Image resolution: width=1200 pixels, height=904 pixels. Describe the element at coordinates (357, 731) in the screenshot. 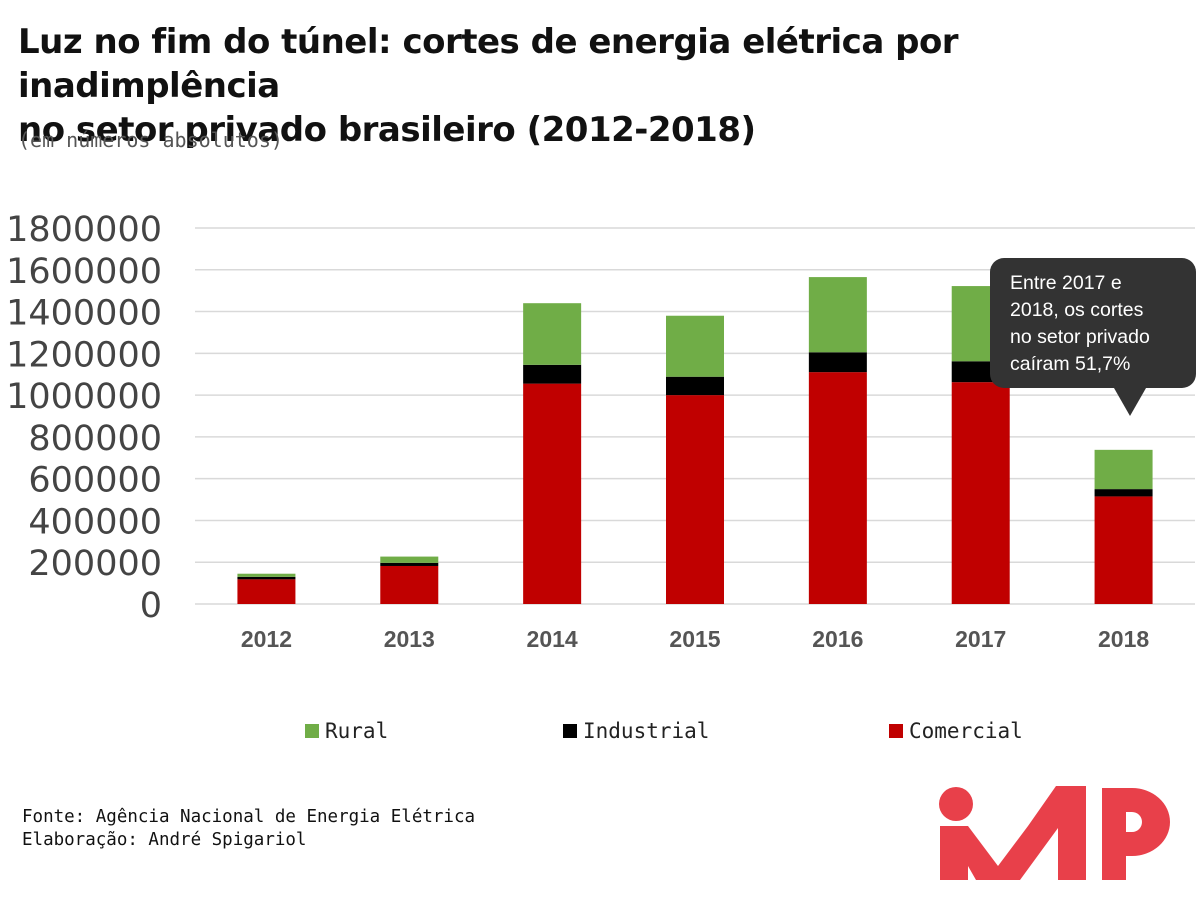

I see `legend-label-rural: Rural` at that location.